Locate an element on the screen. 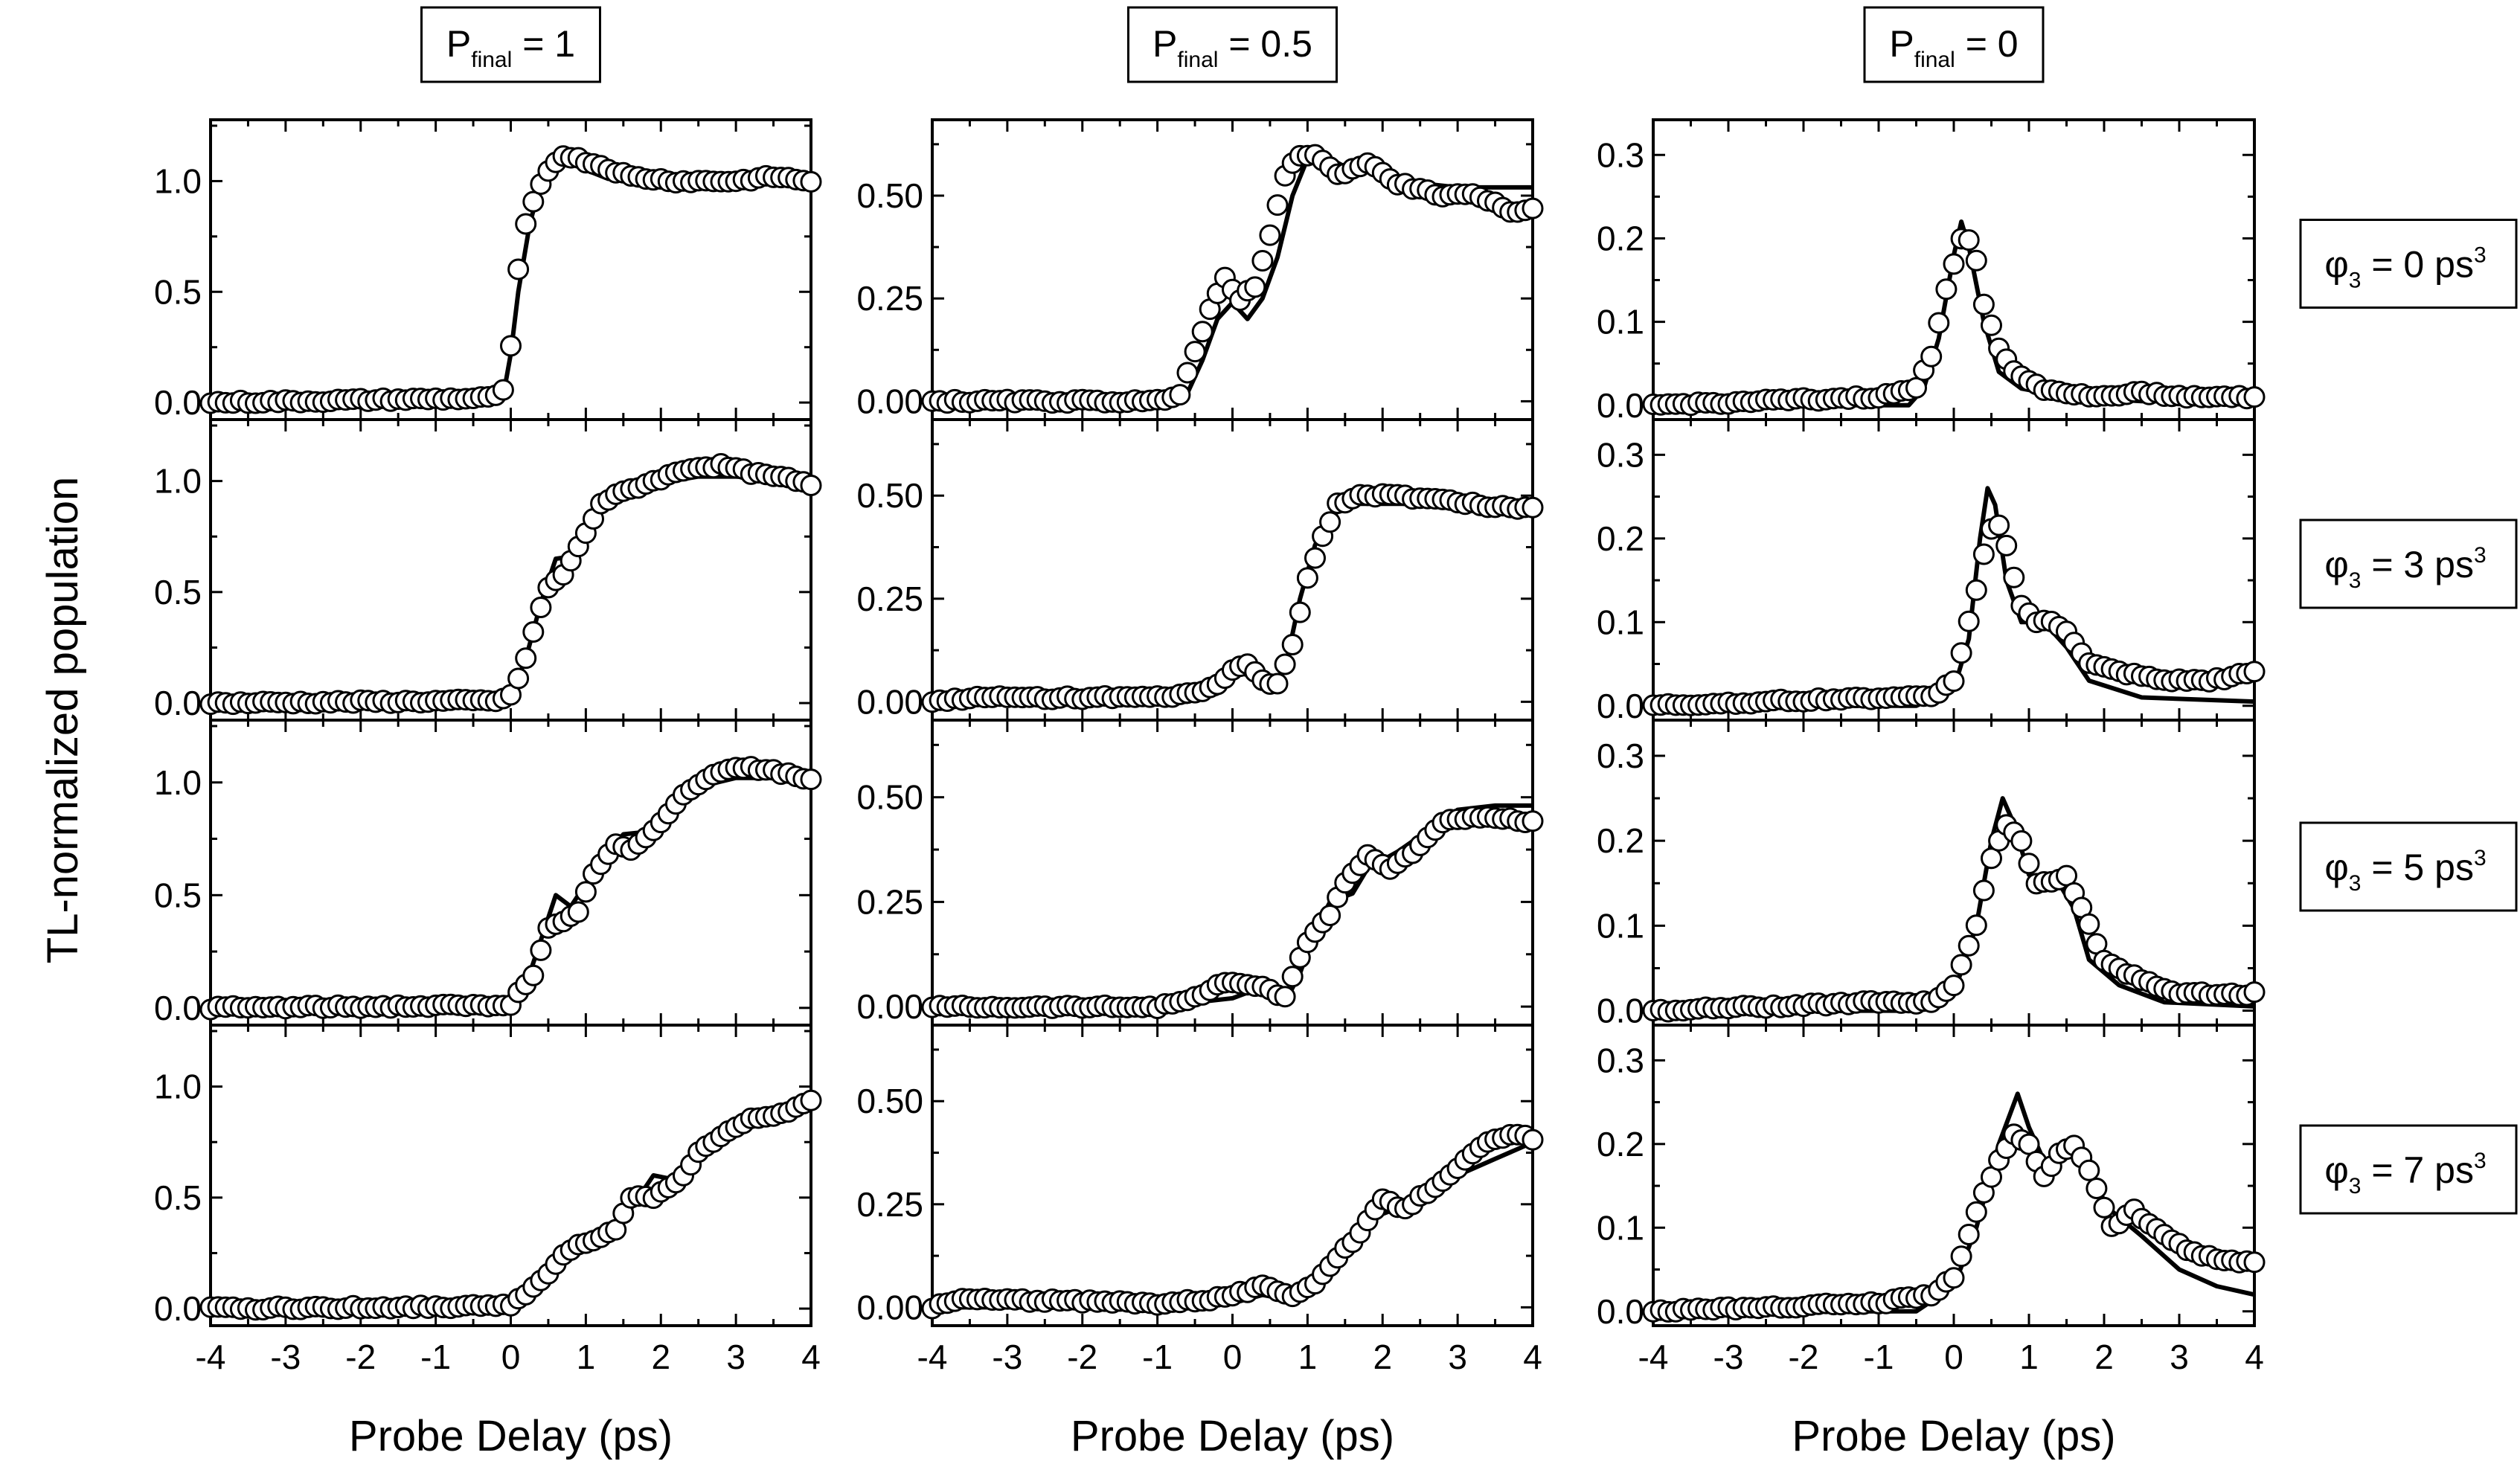 The image size is (2520, 1467). column-title-1: Pfinal = 0.5 is located at coordinates (1232, 45).